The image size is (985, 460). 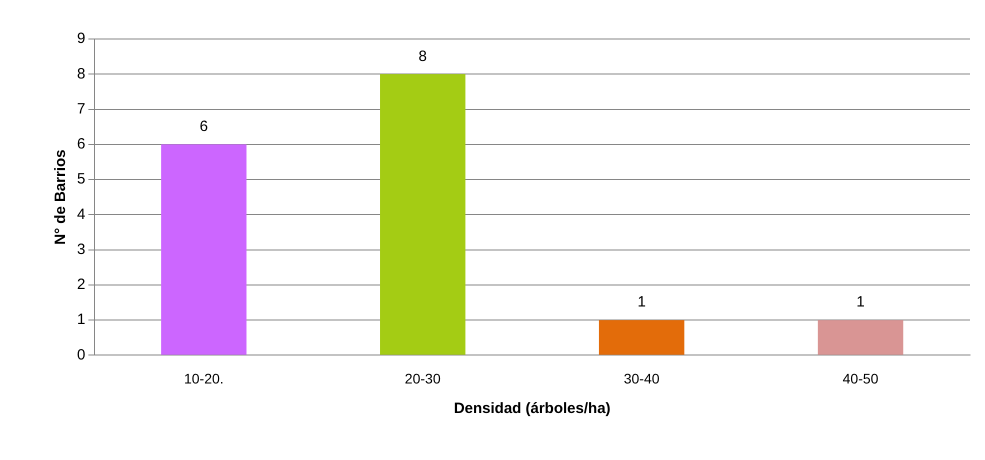 I want to click on y-tick-label: 6, so click(x=81, y=144).